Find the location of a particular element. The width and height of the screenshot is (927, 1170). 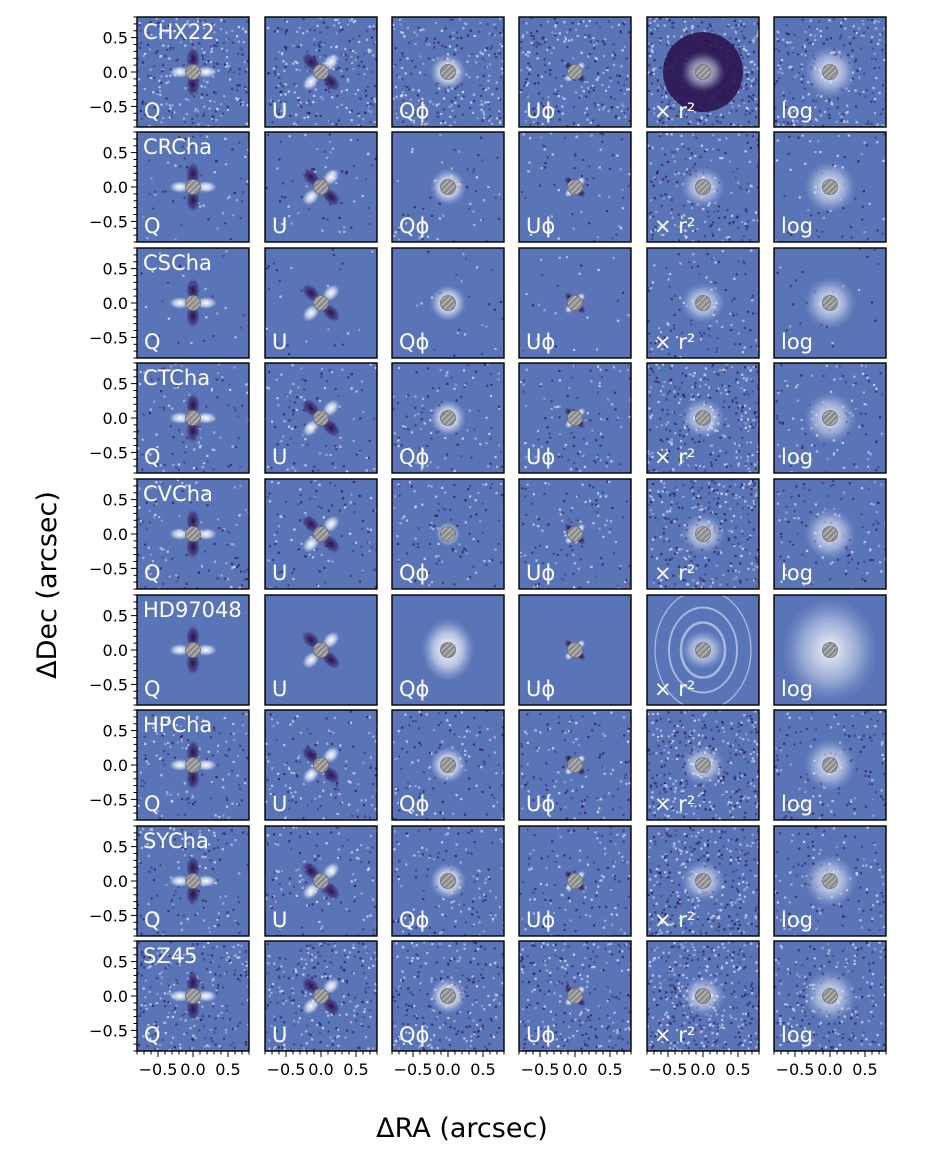

panel-sz45-qphi: Qϕ is located at coordinates (448, 996).